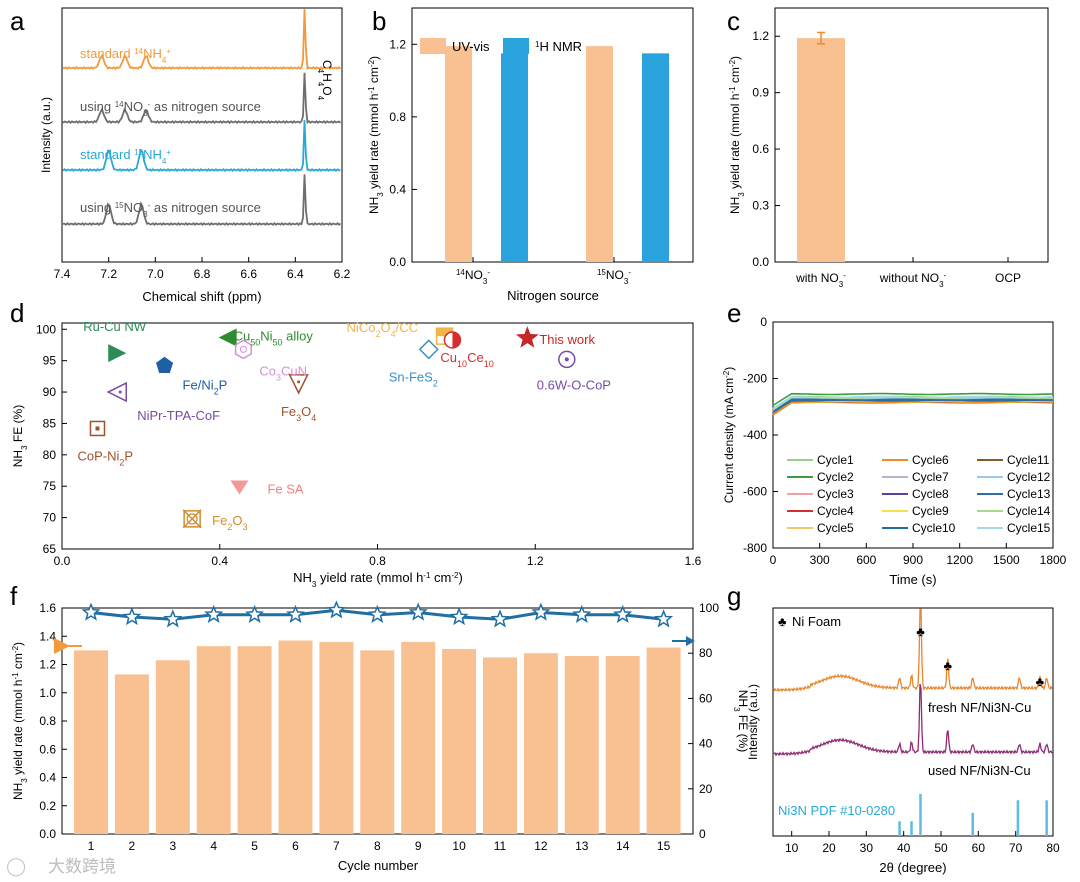 The height and width of the screenshot is (882, 1080). I want to click on a-series-label: using 15NO3- as nitrogen source, so click(170, 209).